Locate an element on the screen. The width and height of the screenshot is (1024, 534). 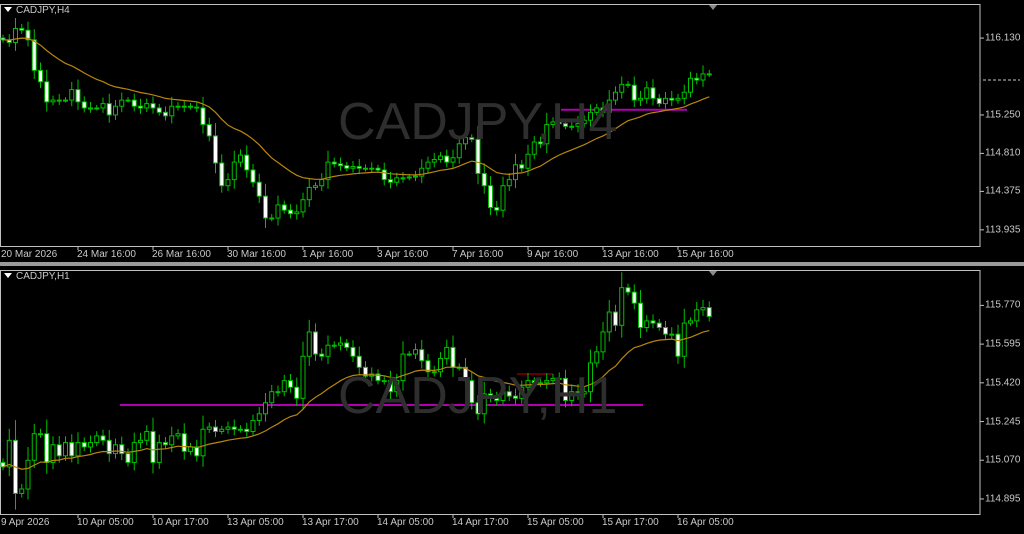
time-axis-label: 15 Apr 05:00 is located at coordinates (555, 522).